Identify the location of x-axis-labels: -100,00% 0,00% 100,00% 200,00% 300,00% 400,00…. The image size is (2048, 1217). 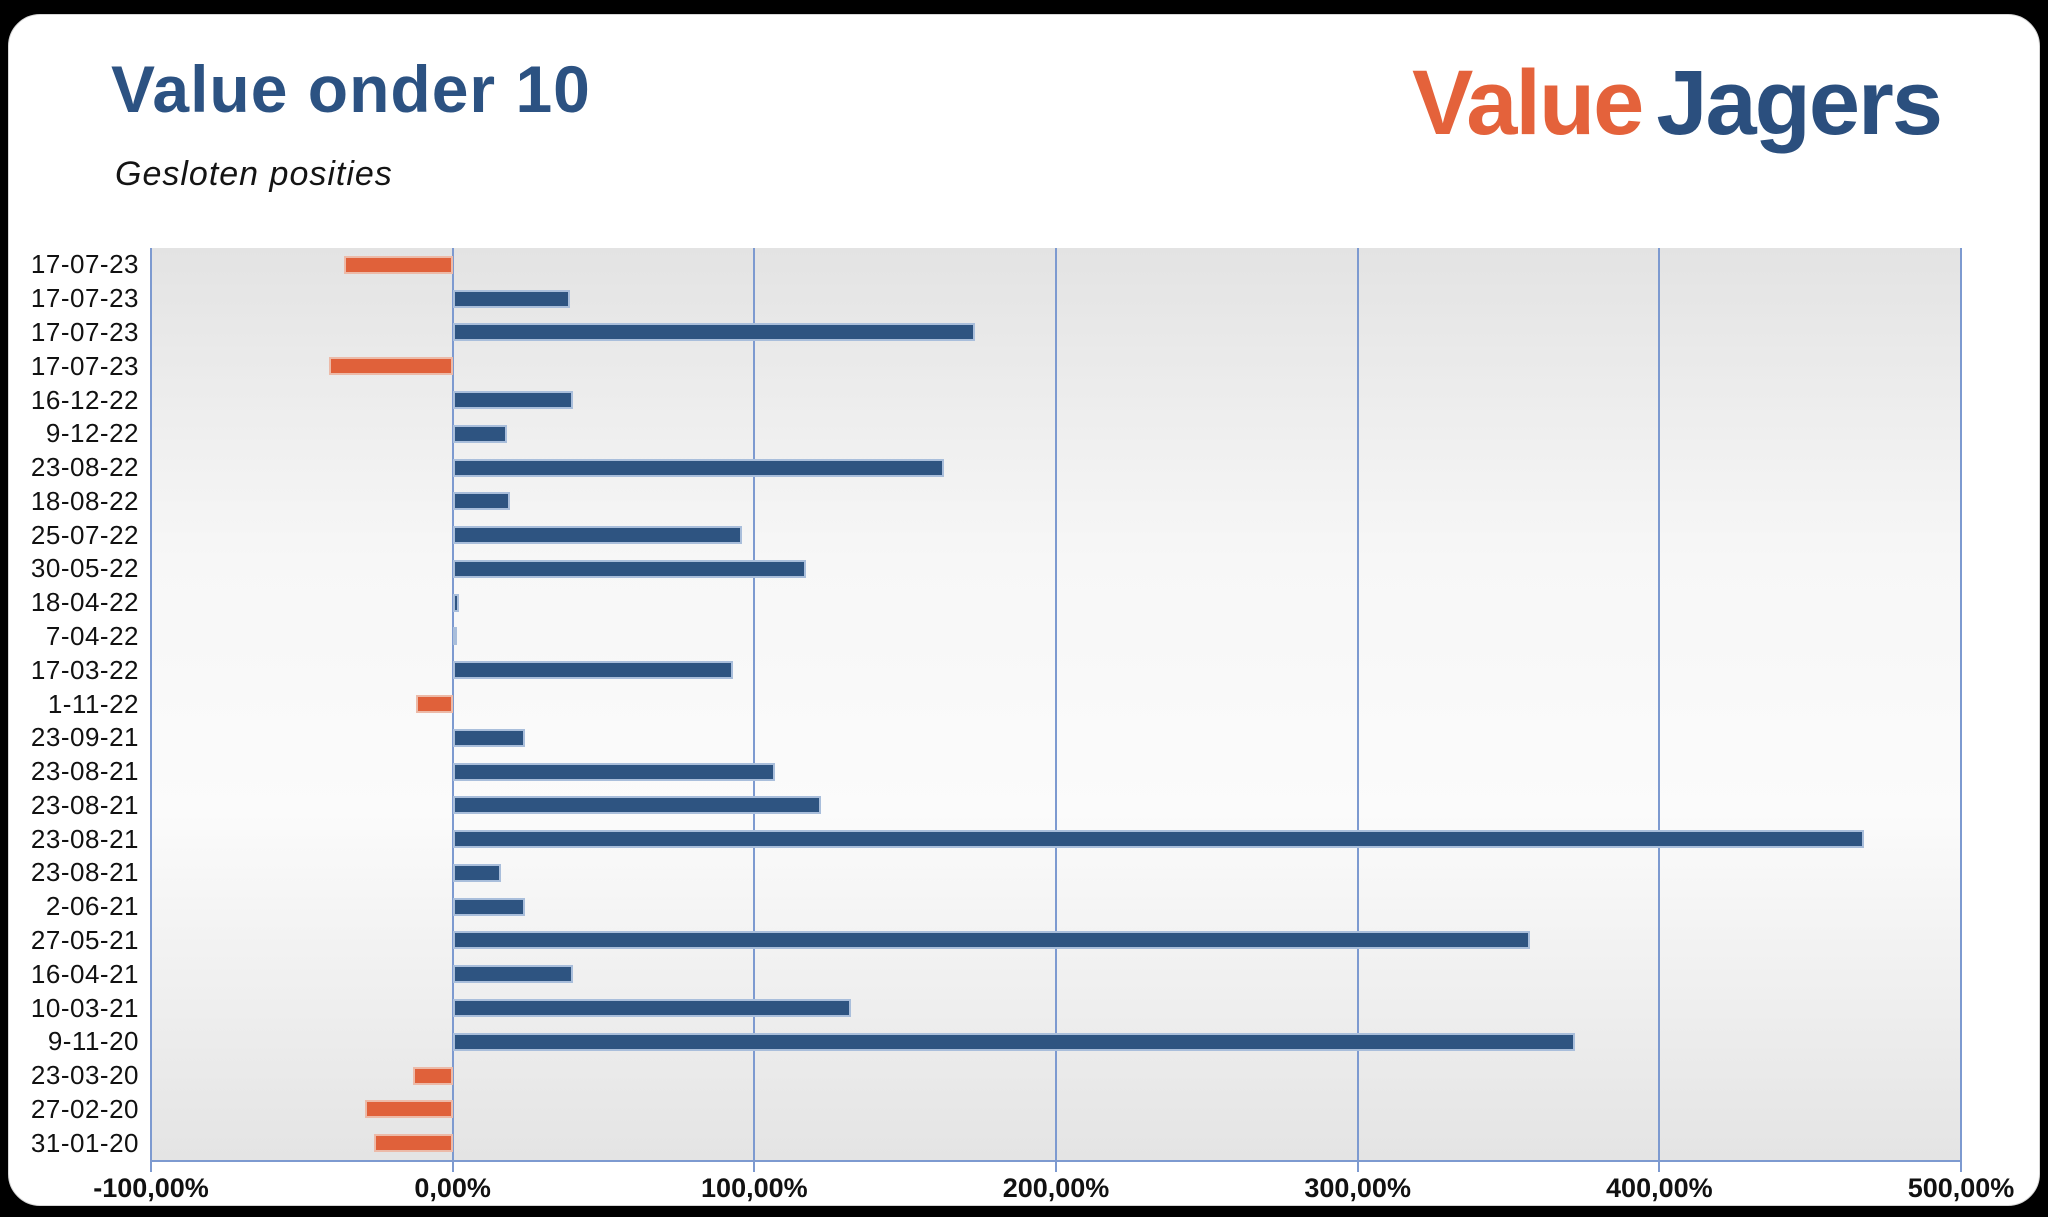
(1053, 1190).